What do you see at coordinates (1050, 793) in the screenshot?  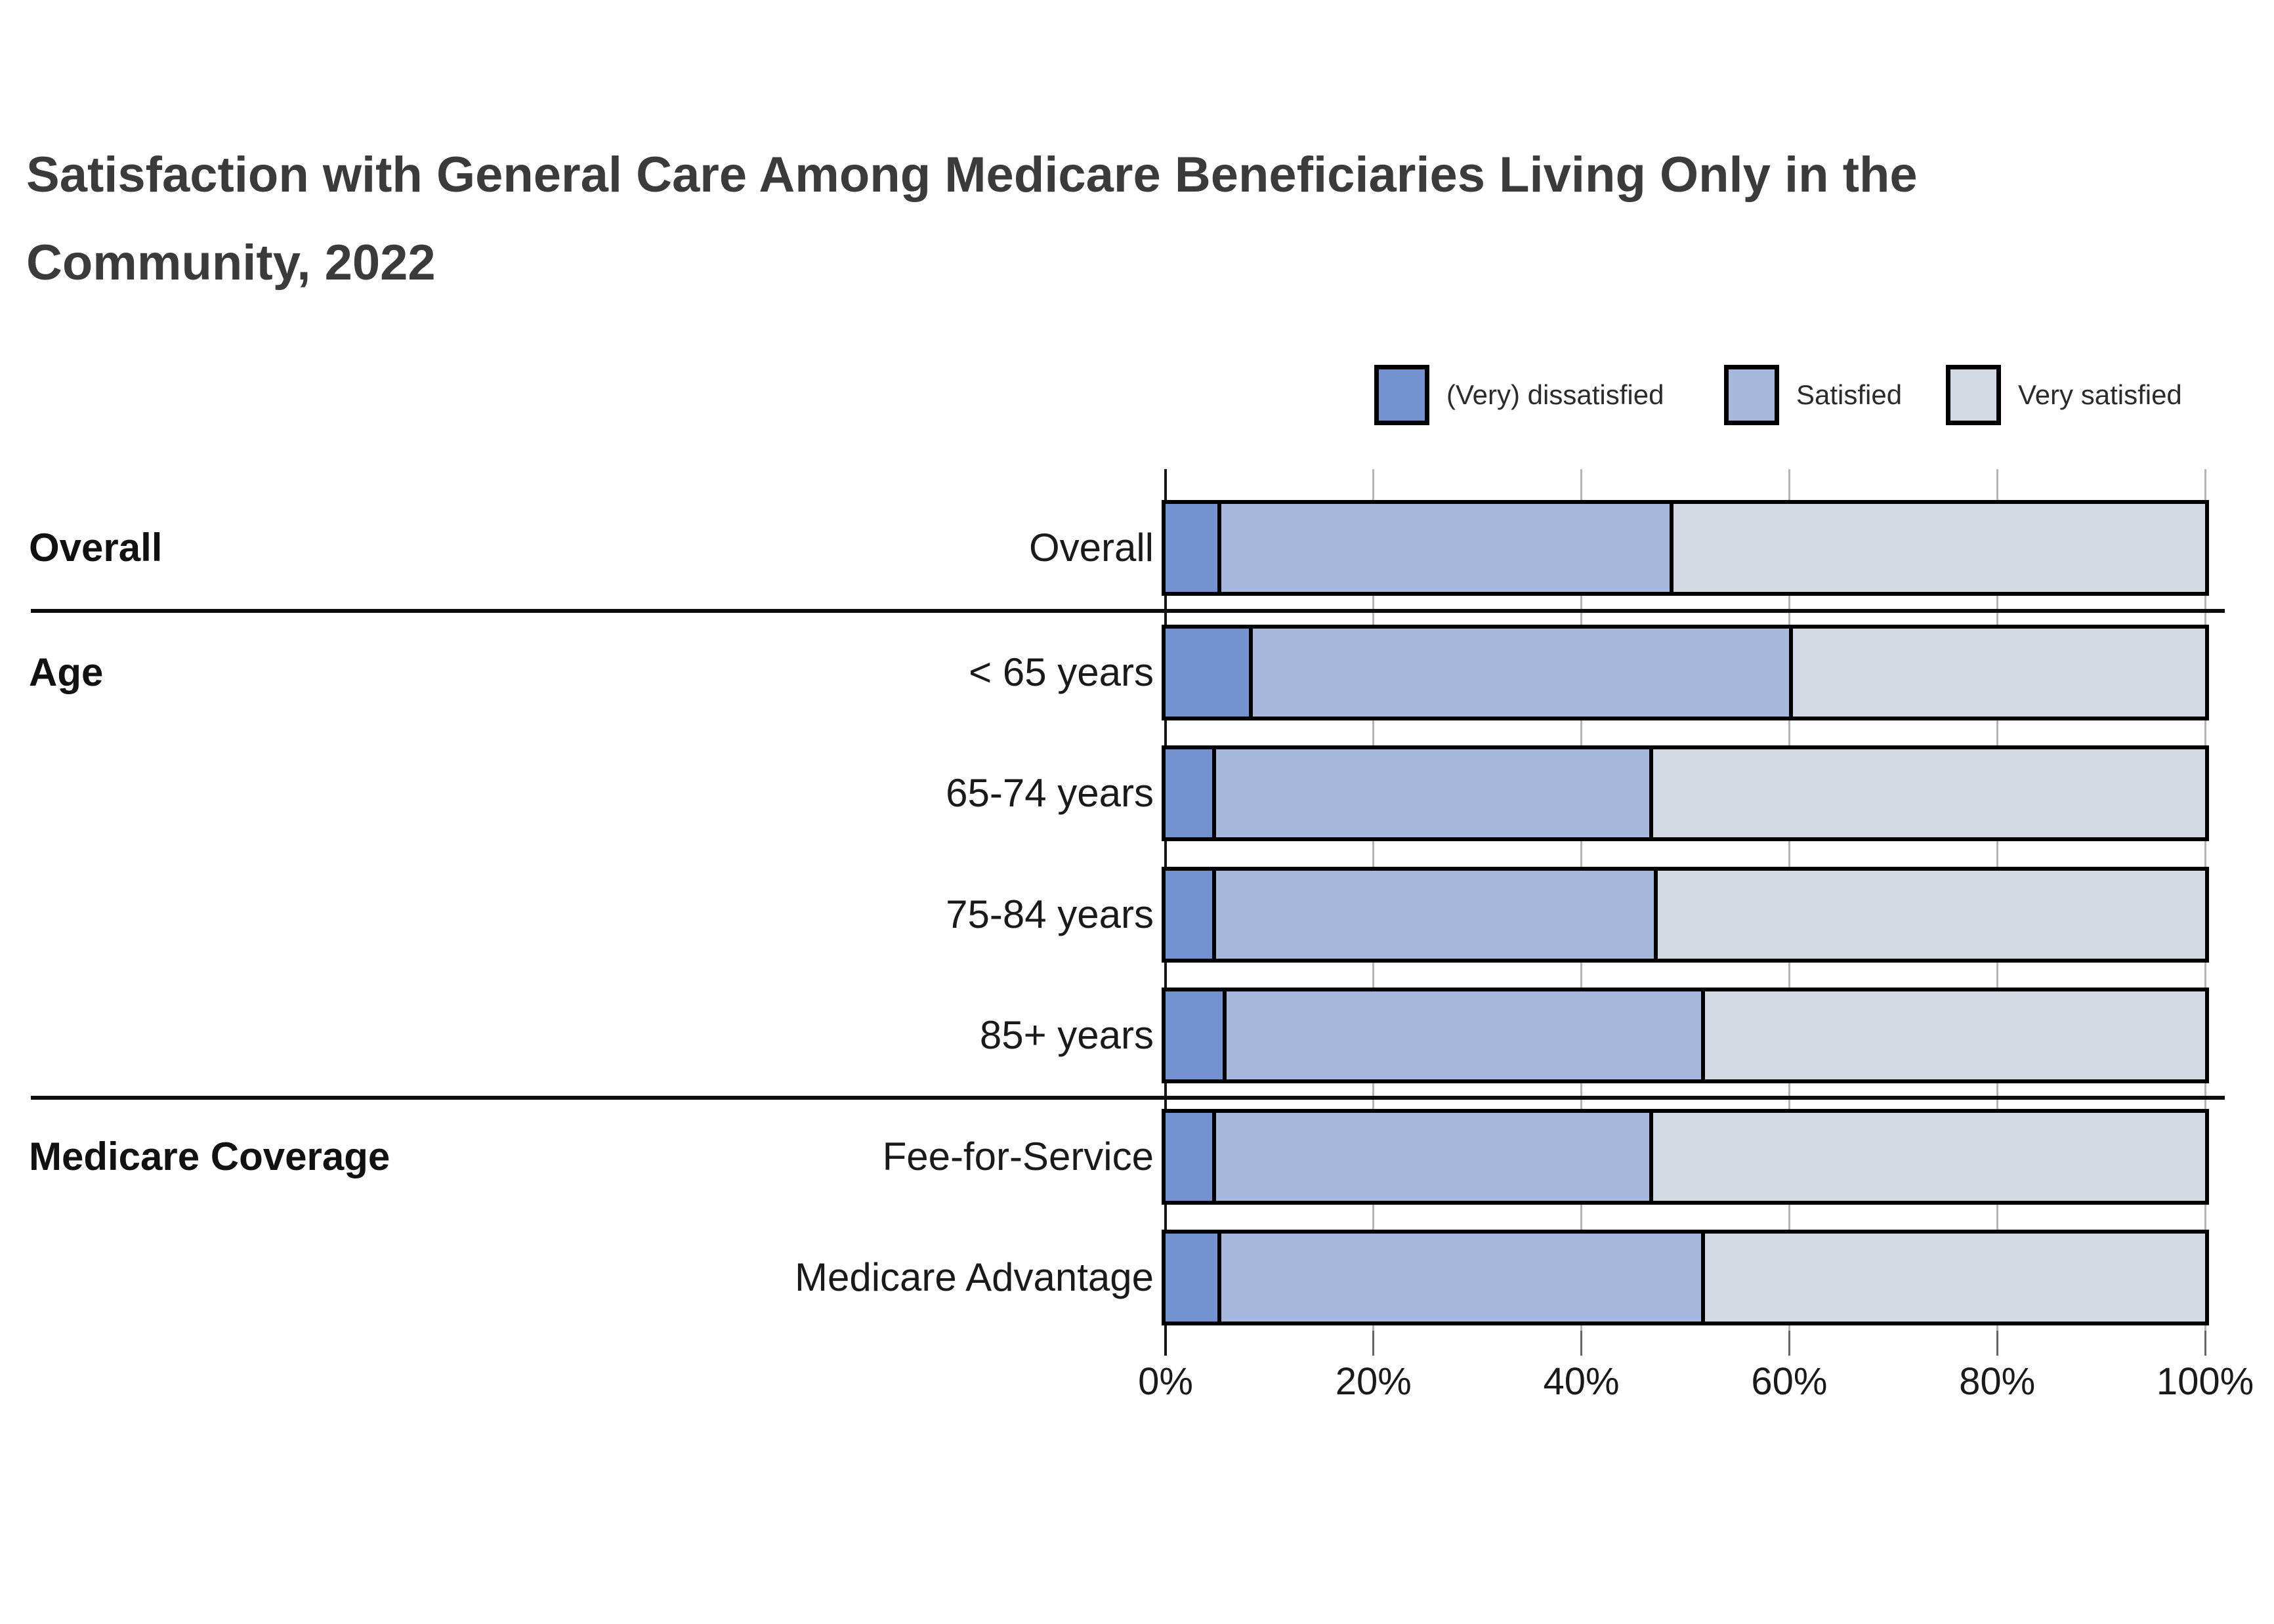 I see `row-label: 65-74 years` at bounding box center [1050, 793].